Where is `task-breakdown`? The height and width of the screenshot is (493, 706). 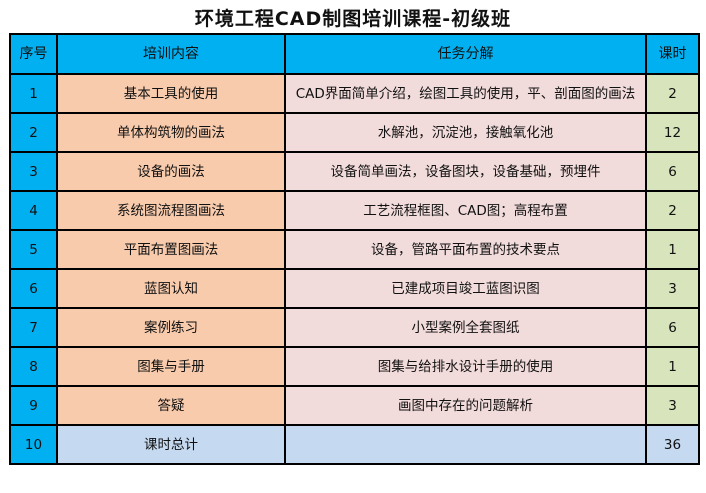
task-breakdown is located at coordinates (465, 444).